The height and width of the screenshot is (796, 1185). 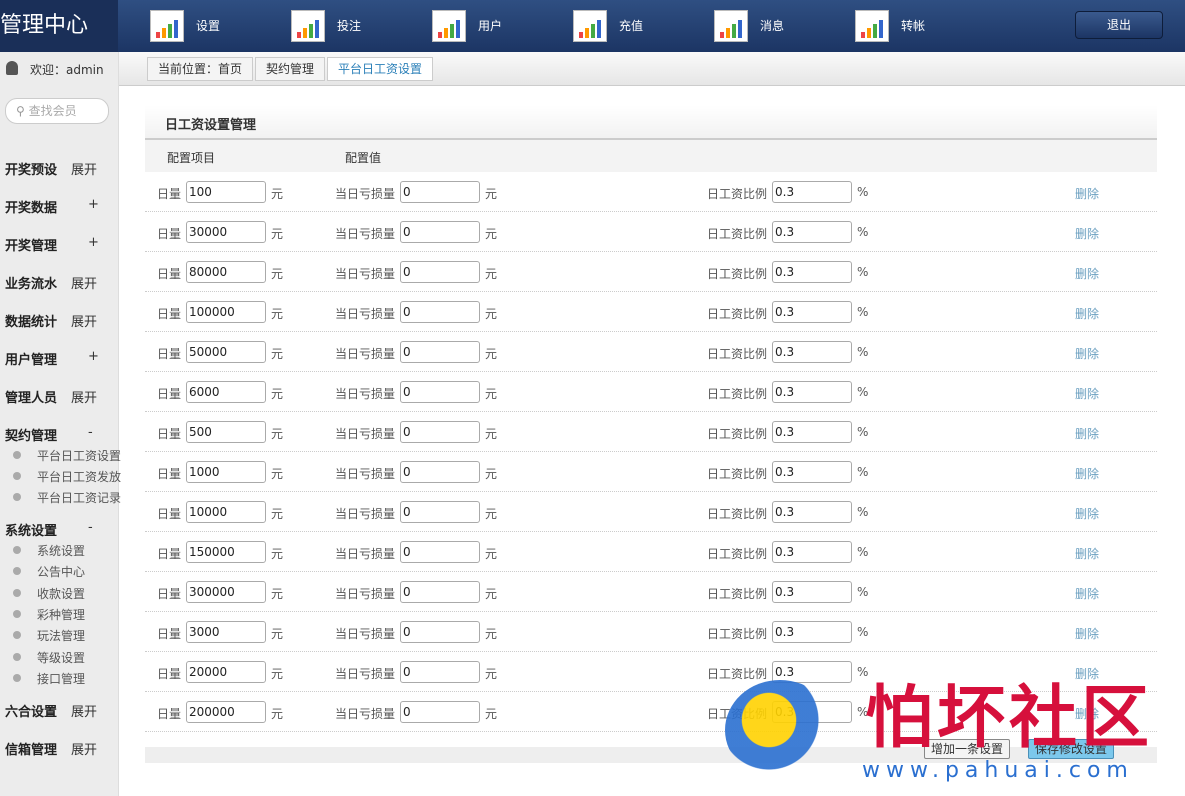 I want to click on volume-input: 100000, so click(x=226, y=312).